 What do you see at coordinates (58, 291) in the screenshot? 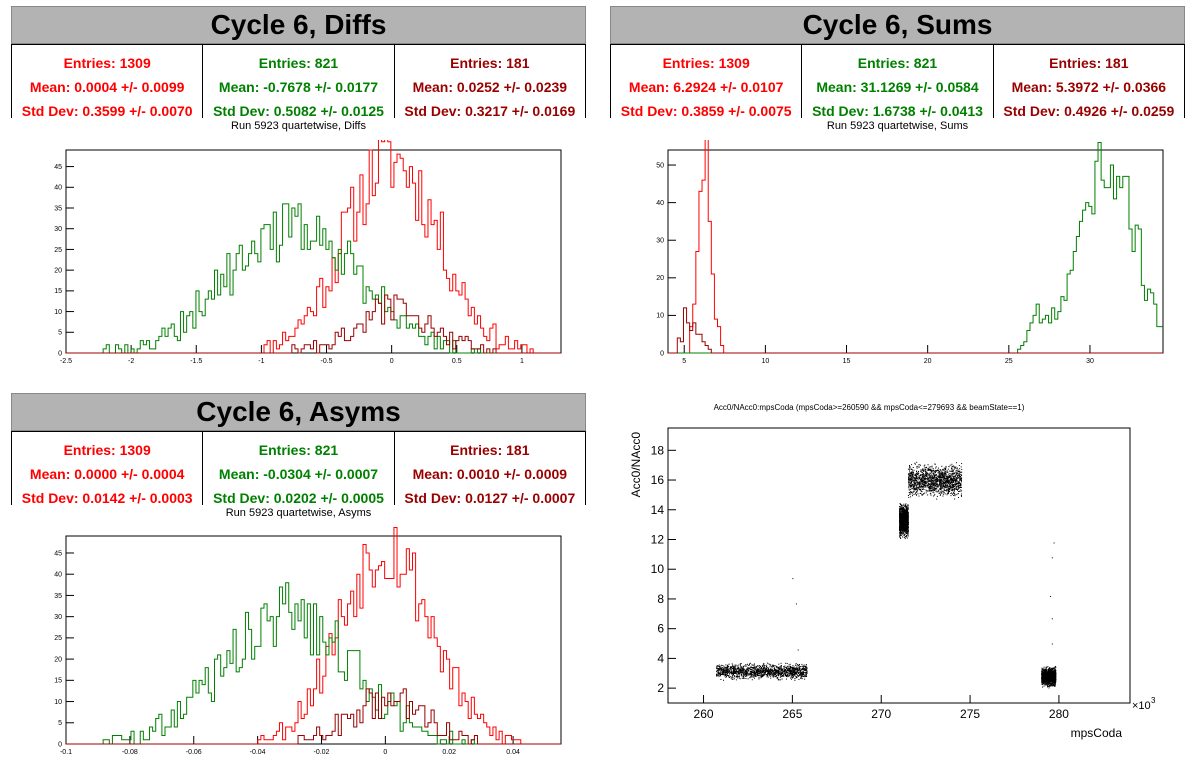
I see `y-tick-label: 15` at bounding box center [58, 291].